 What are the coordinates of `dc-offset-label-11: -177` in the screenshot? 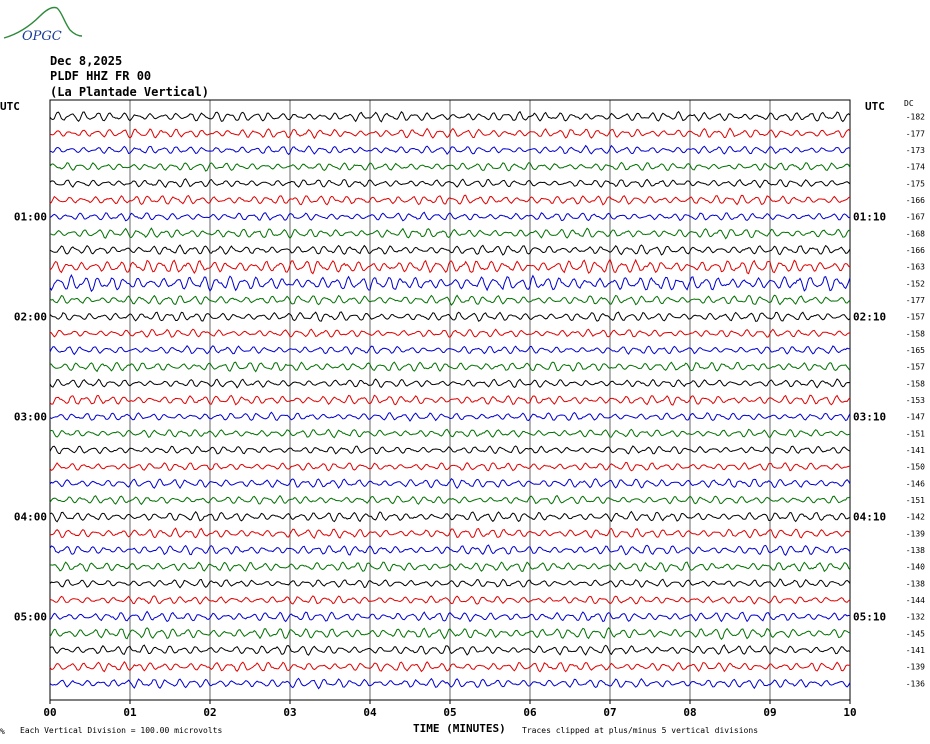 It's located at (915, 300).